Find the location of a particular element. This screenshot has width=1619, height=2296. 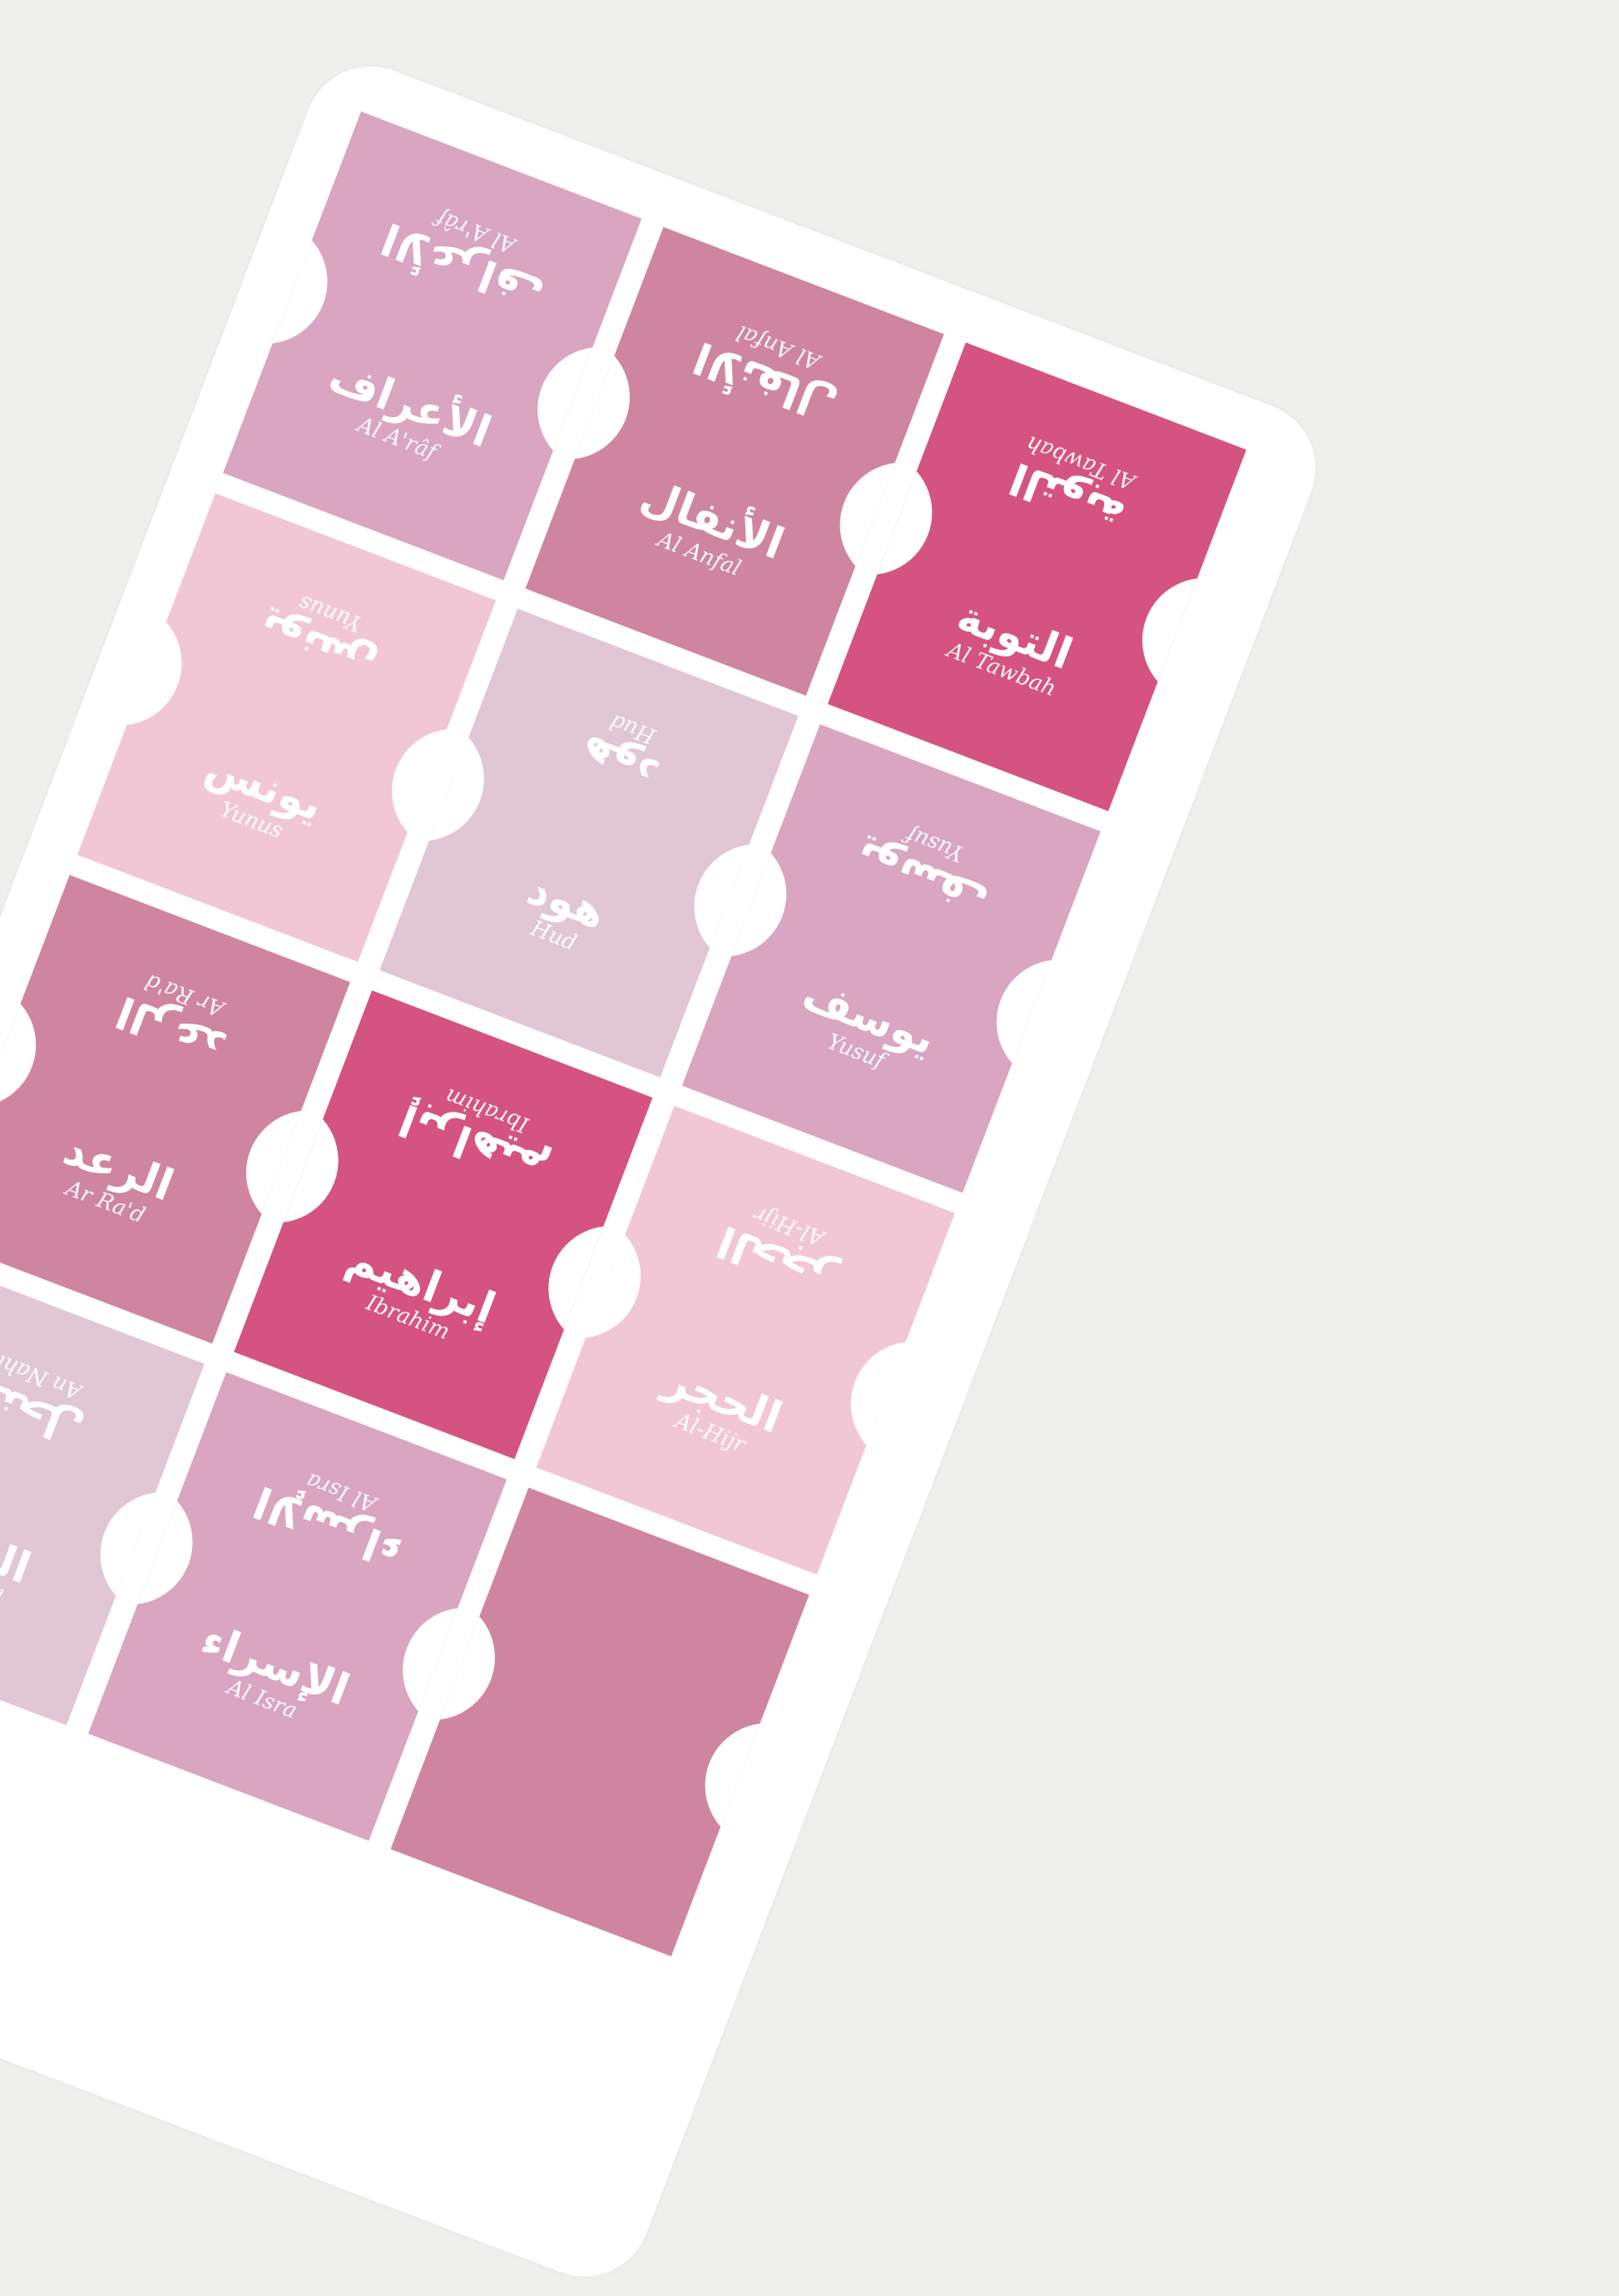

tab-front-label: الأنفال Al Anfal is located at coordinates (707, 531).